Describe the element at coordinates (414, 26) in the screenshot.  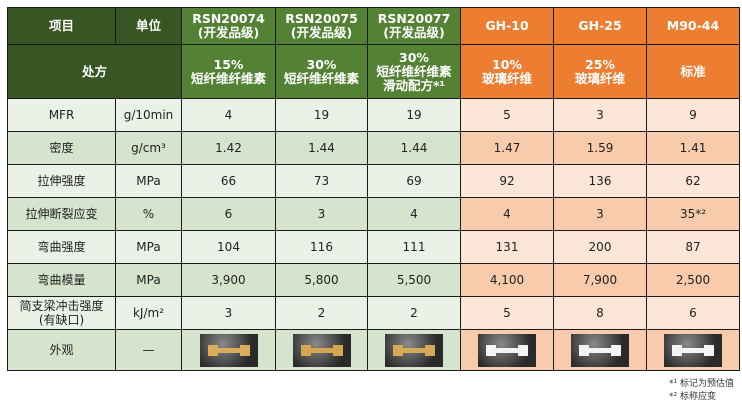
I see `header-product: RSN20077 (开发品级)` at that location.